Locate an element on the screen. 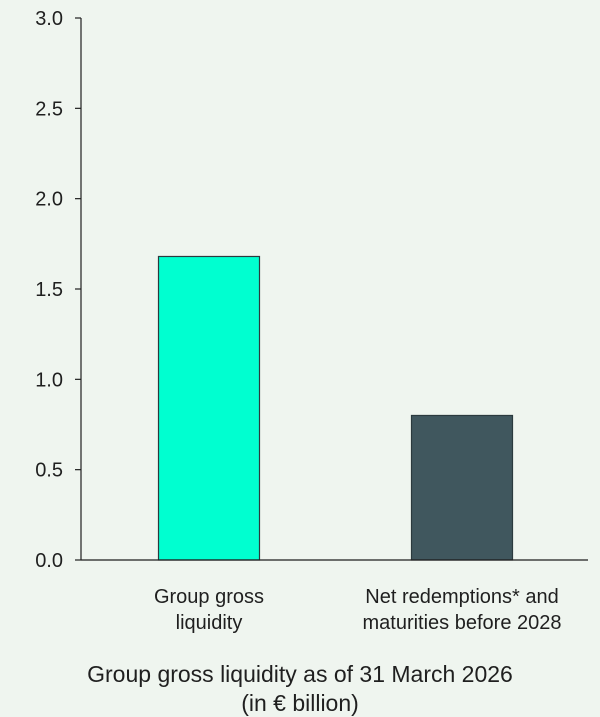 This screenshot has height=717, width=600. y-tick-label: 2.0 is located at coordinates (49, 200).